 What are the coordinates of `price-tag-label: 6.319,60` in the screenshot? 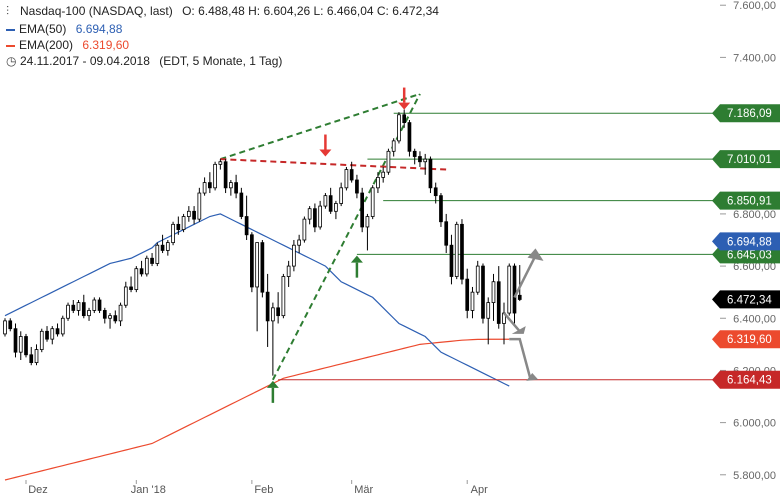 It's located at (749, 340).